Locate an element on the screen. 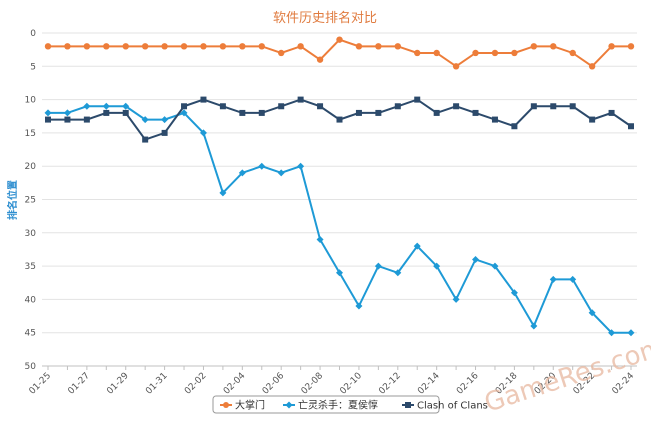 This screenshot has height=423, width=651. y-axis-label: 排名位置 is located at coordinates (12, 200).